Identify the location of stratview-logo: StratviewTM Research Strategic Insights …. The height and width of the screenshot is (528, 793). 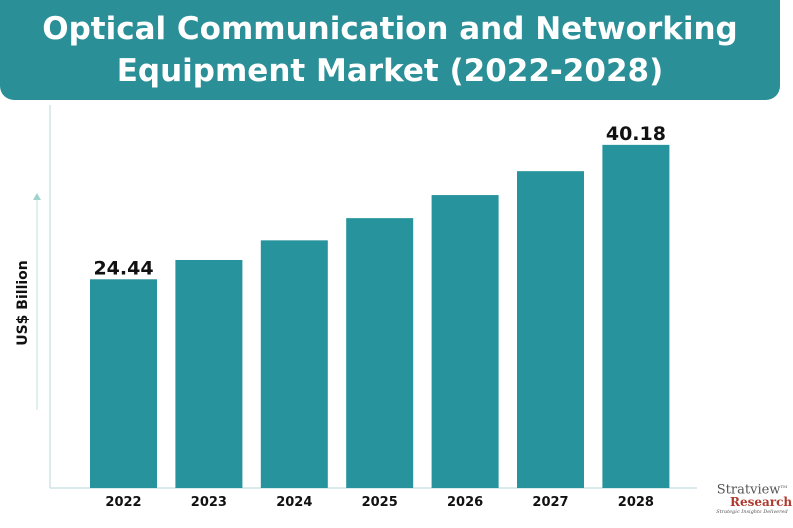
(754, 499).